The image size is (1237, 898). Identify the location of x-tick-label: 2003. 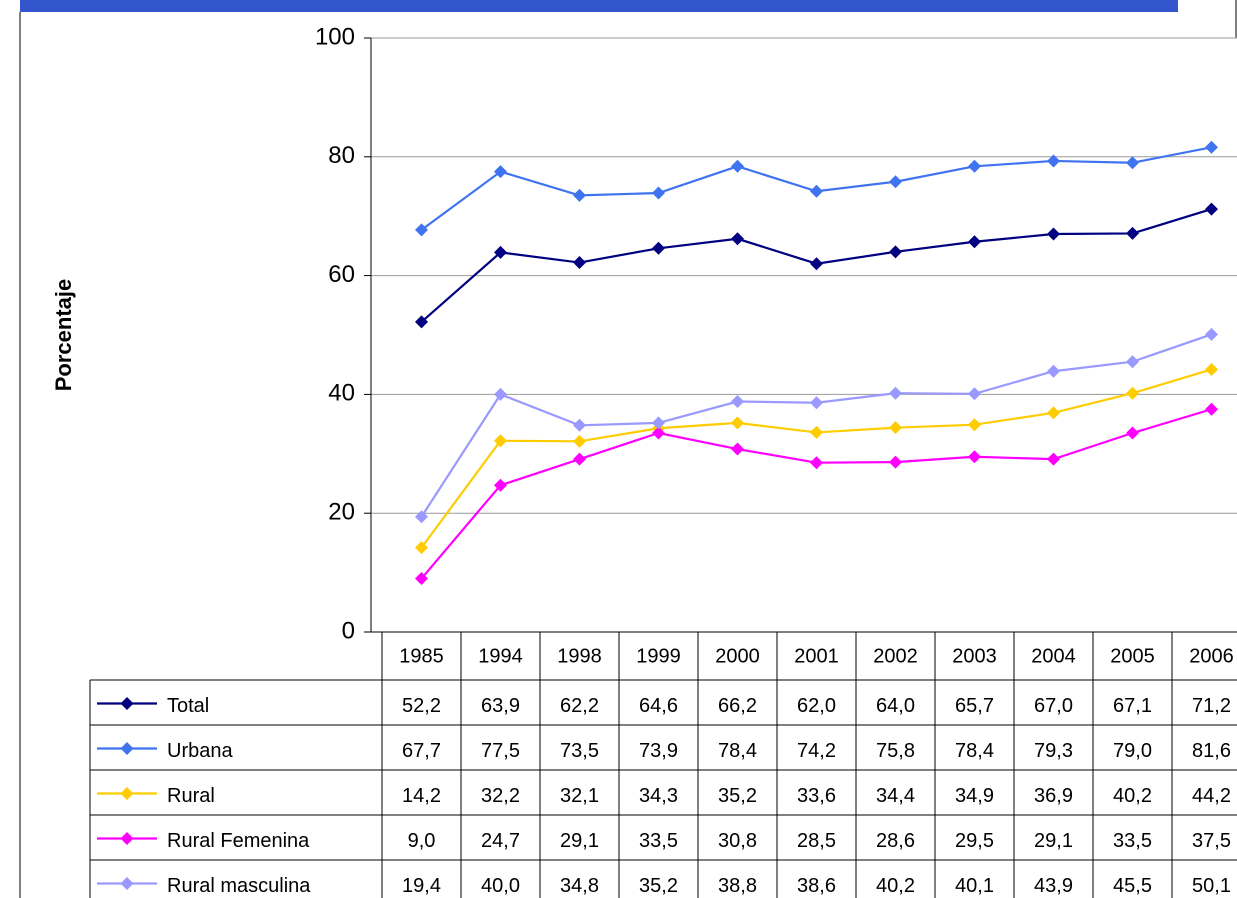
(974, 656).